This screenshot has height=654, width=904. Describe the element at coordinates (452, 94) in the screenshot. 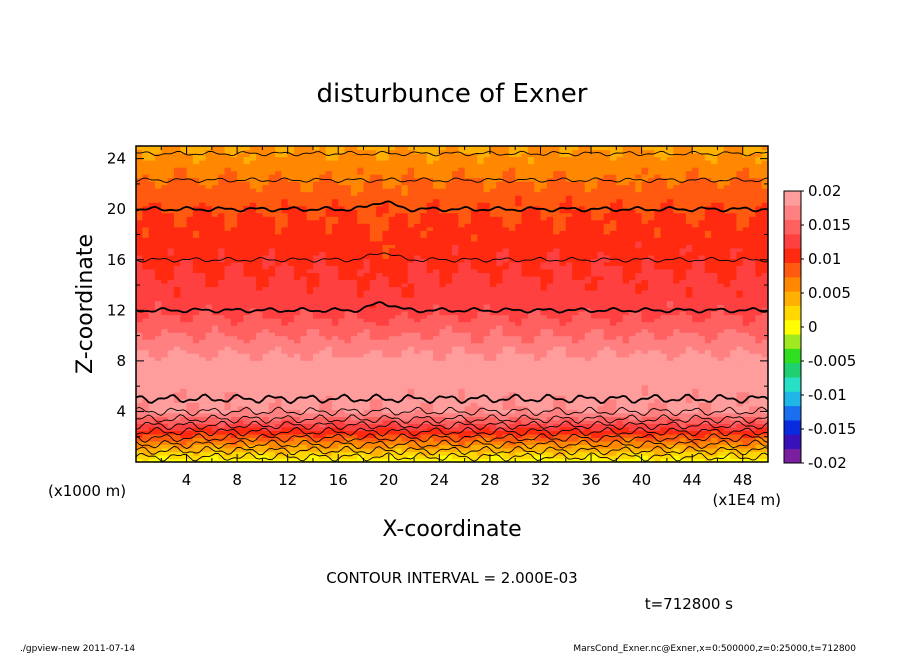

I see `chart-title: disturbunce of Exner` at that location.